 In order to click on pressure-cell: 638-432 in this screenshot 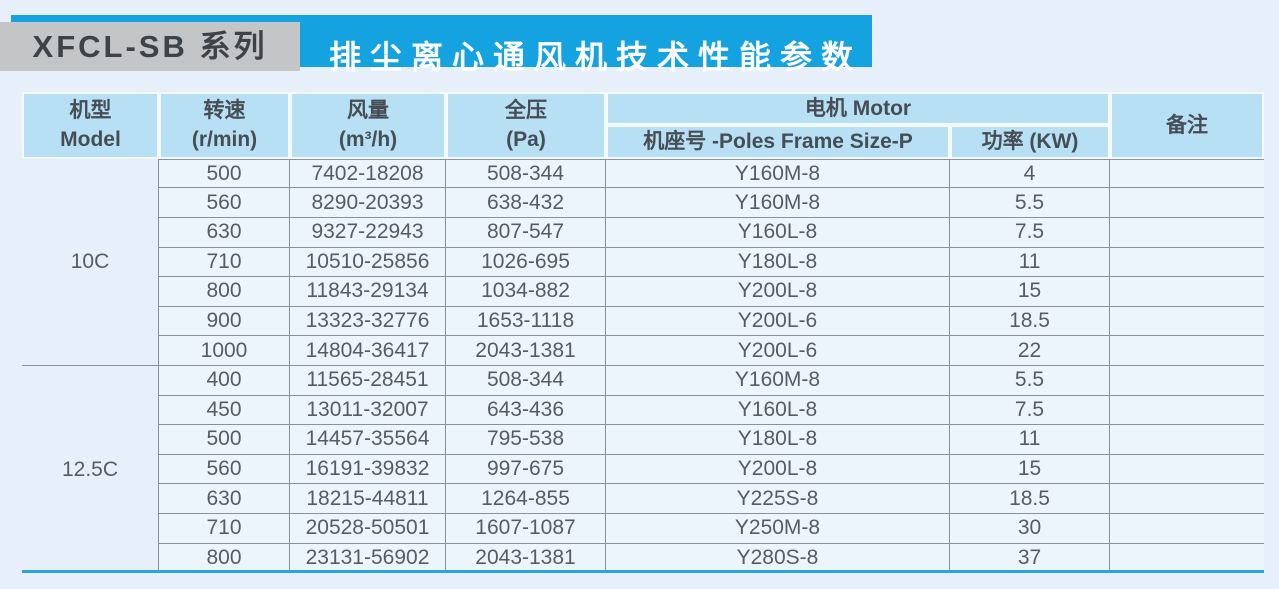, I will do `click(526, 203)`.